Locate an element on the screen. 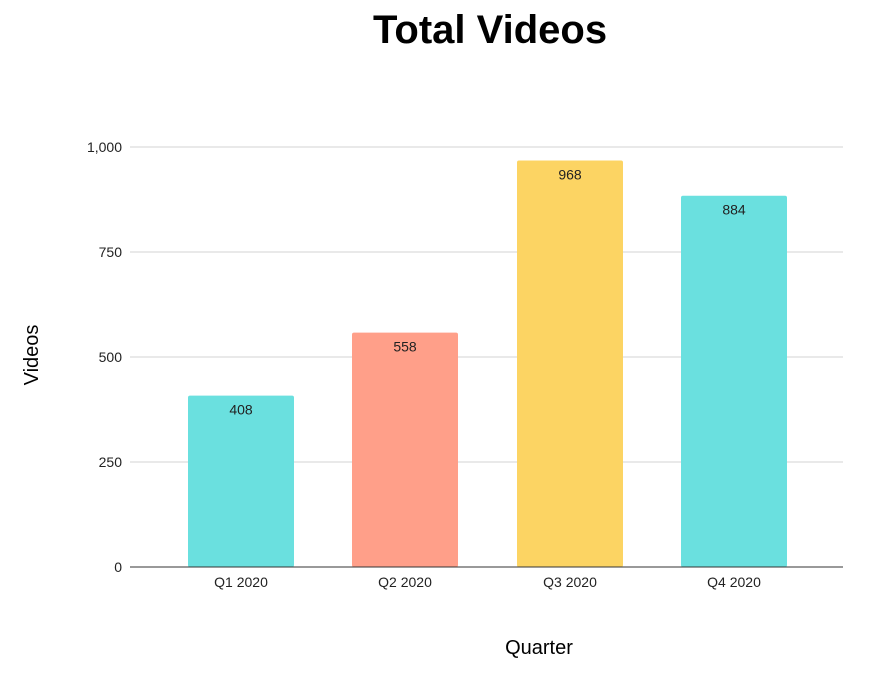 The image size is (880, 680). x-tick-label: Q1 2020 is located at coordinates (241, 582).